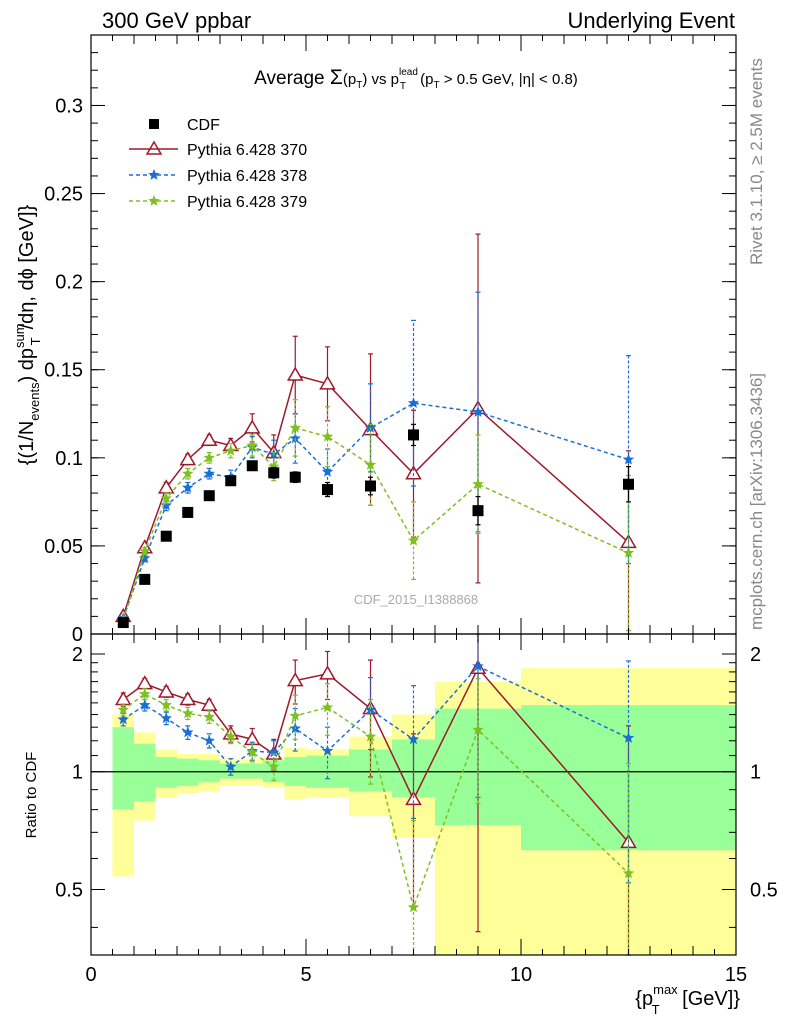  Describe the element at coordinates (69, 459) in the screenshot. I see `main-y-tick-label: 0.1` at that location.